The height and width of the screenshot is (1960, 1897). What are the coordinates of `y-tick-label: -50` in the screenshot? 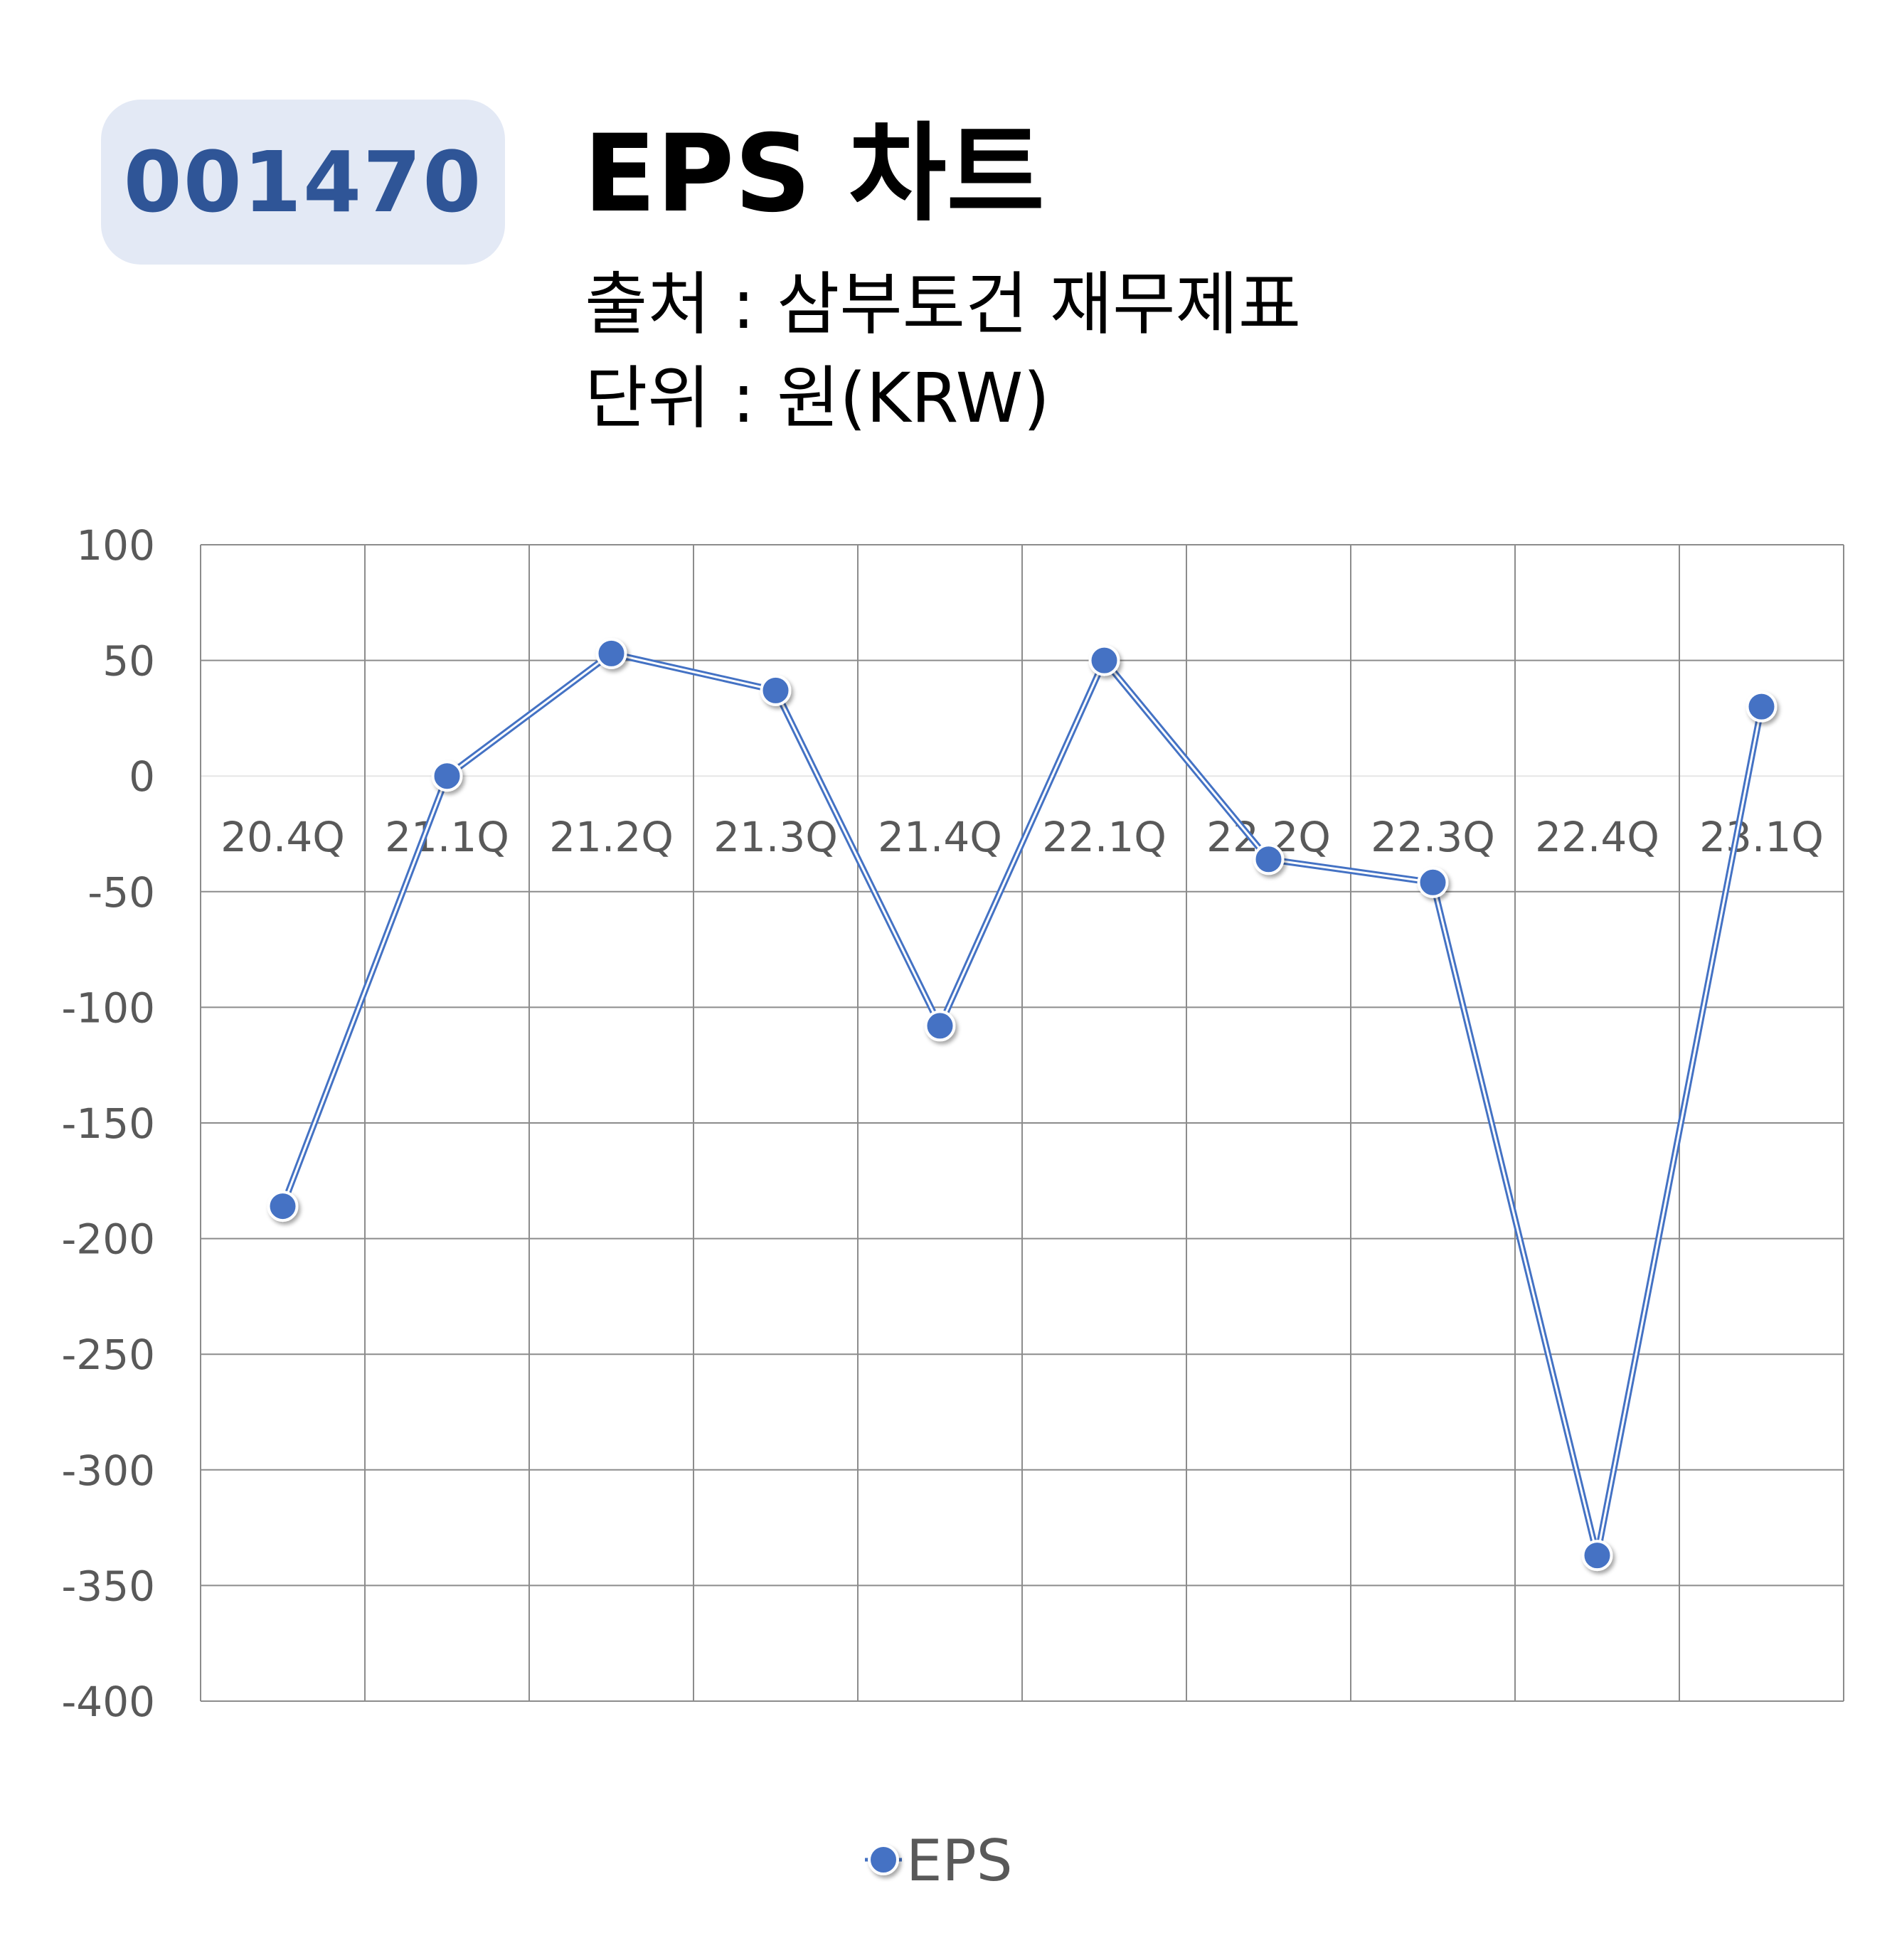 It's located at (121, 892).